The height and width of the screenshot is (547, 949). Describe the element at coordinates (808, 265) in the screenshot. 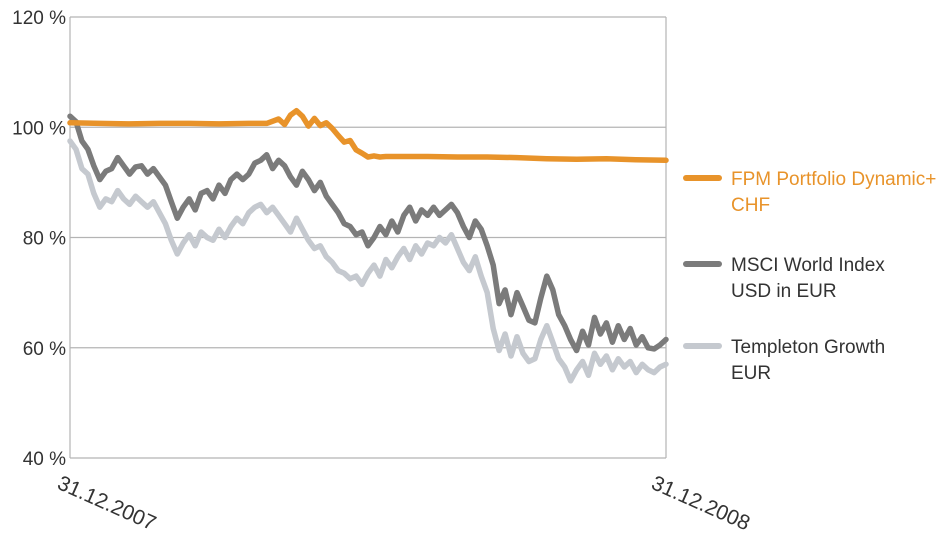

I see `legend-label-1: MSCI World Index` at that location.